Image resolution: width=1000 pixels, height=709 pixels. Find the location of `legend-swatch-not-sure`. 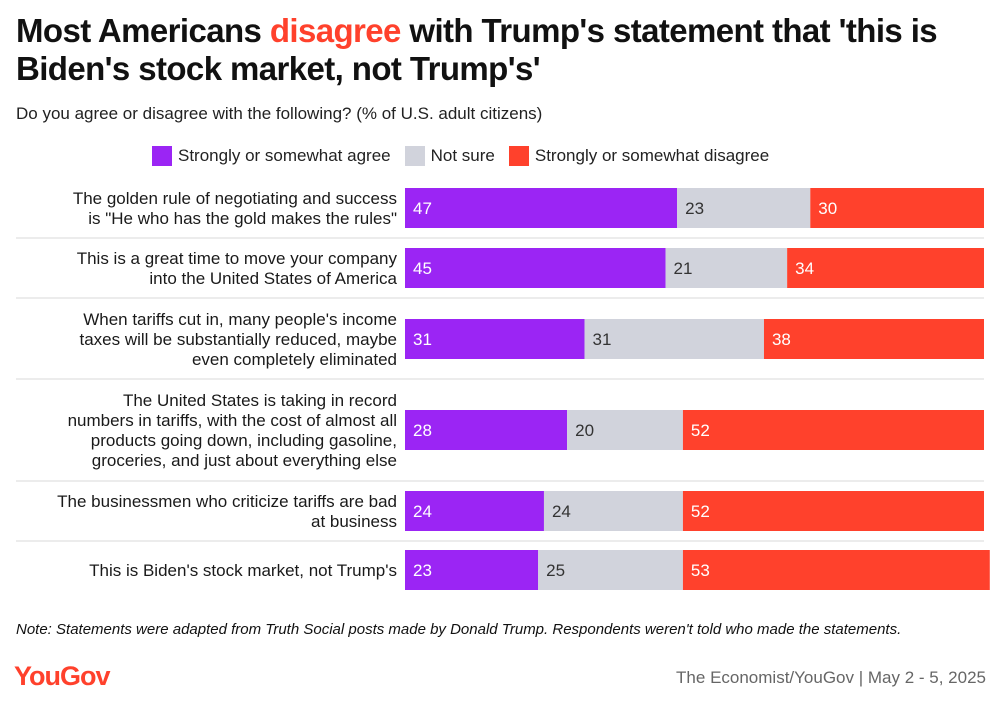

legend-swatch-not-sure is located at coordinates (414, 156).